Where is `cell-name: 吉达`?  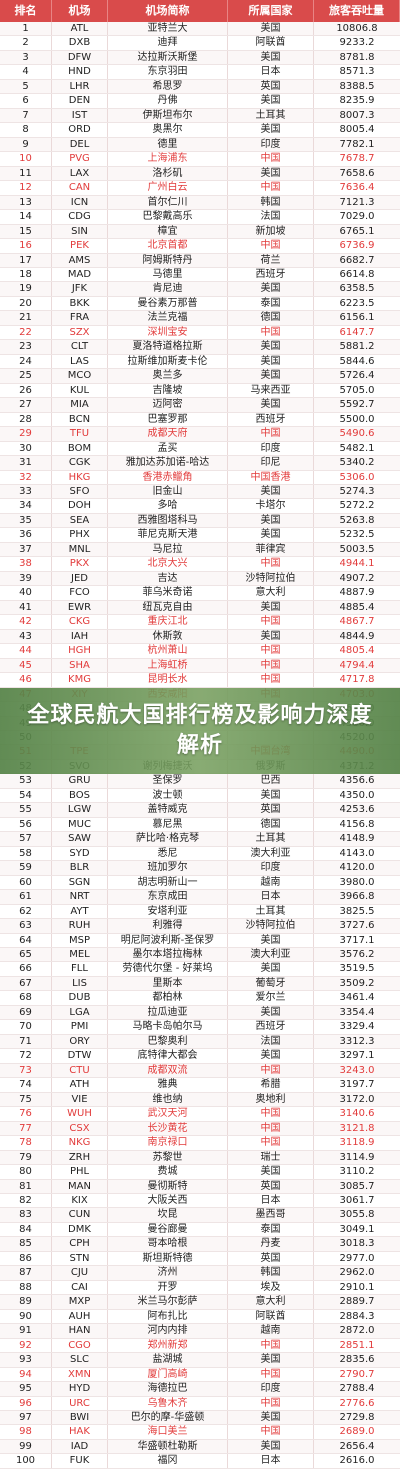 cell-name: 吉达 is located at coordinates (168, 578).